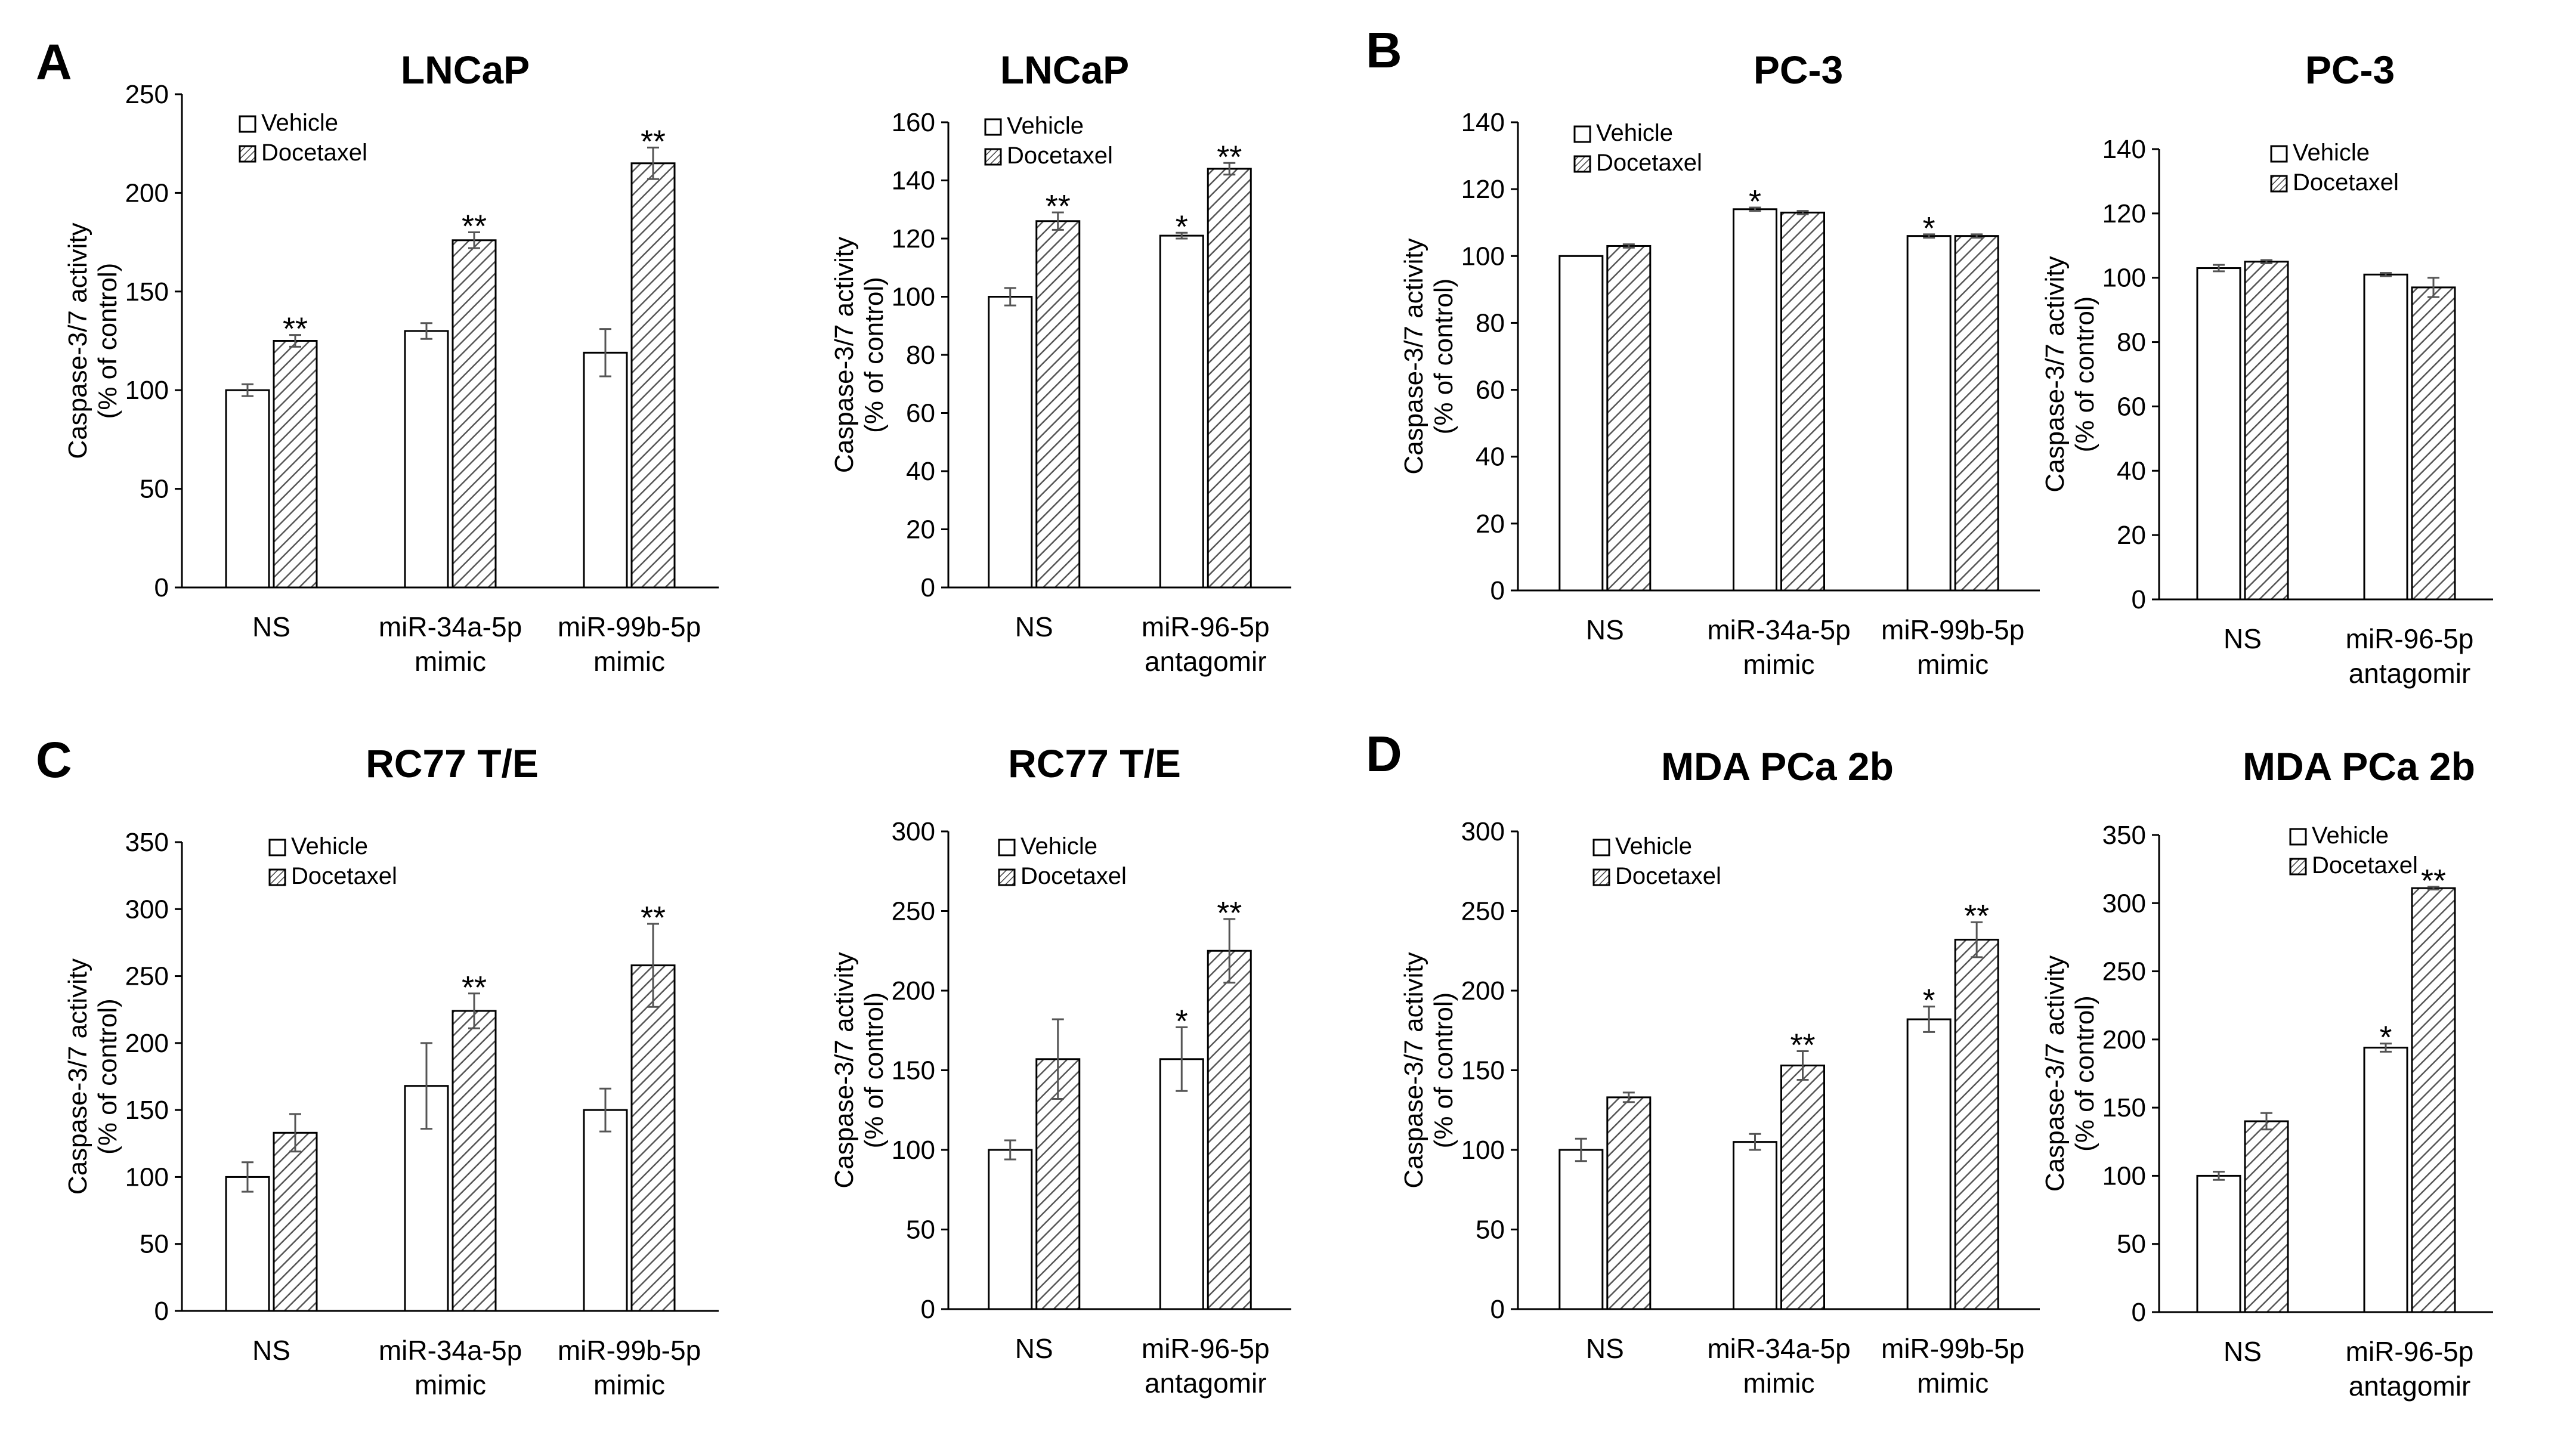  What do you see at coordinates (54, 62) in the screenshot?
I see `panel-letter-a: A` at bounding box center [54, 62].